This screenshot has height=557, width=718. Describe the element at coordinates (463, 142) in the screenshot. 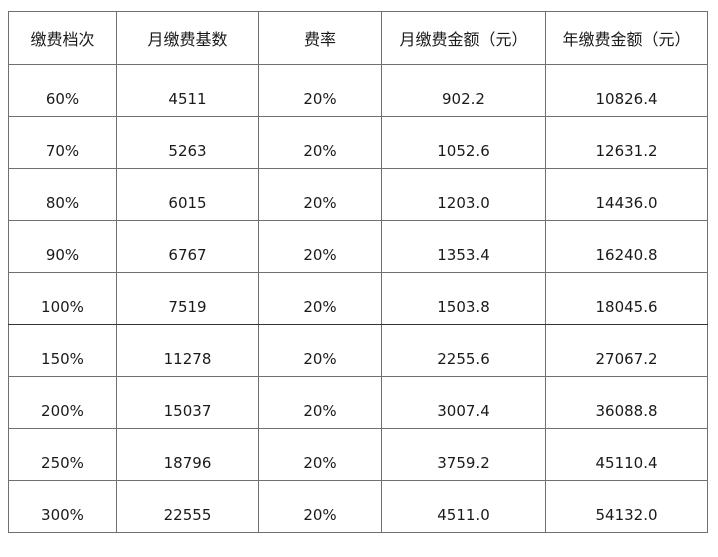

I see `cell-monthly: 1052.6` at that location.